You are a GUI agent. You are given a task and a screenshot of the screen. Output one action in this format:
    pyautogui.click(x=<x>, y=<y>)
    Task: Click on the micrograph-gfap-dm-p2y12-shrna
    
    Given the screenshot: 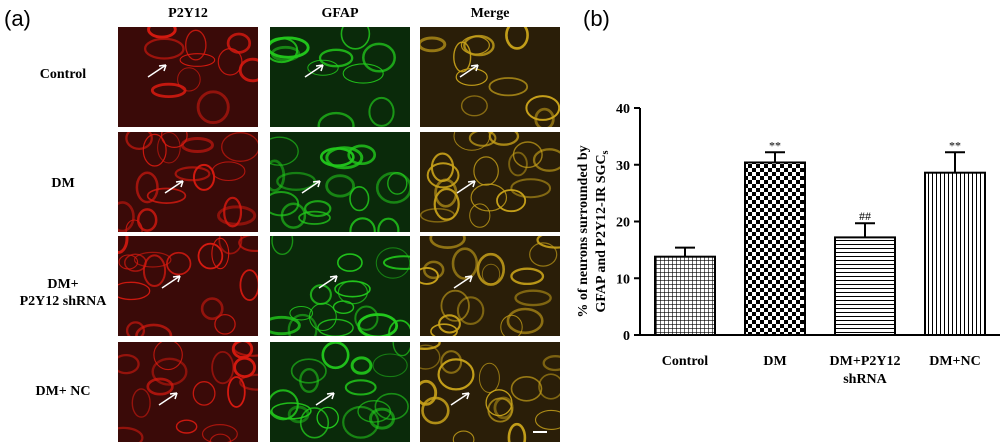 What is the action you would take?
    pyautogui.click(x=340, y=286)
    